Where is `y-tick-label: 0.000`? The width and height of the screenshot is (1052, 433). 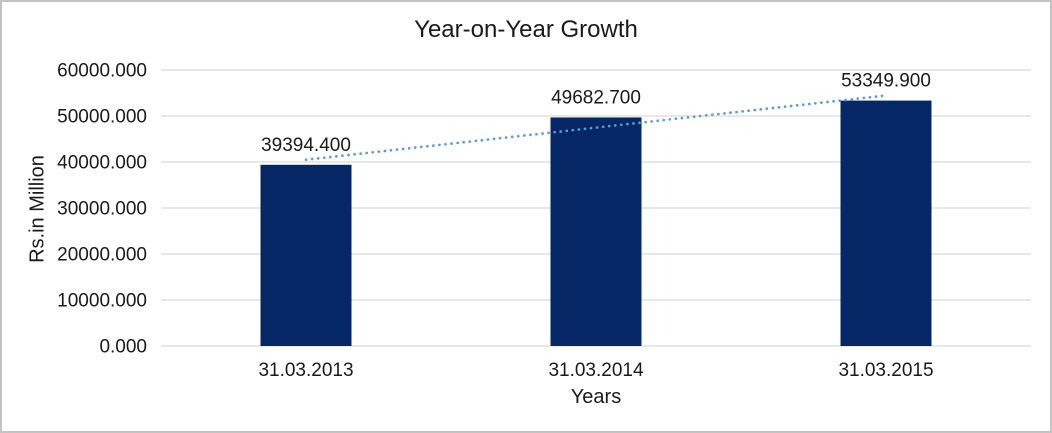
y-tick-label: 0.000 is located at coordinates (123, 347).